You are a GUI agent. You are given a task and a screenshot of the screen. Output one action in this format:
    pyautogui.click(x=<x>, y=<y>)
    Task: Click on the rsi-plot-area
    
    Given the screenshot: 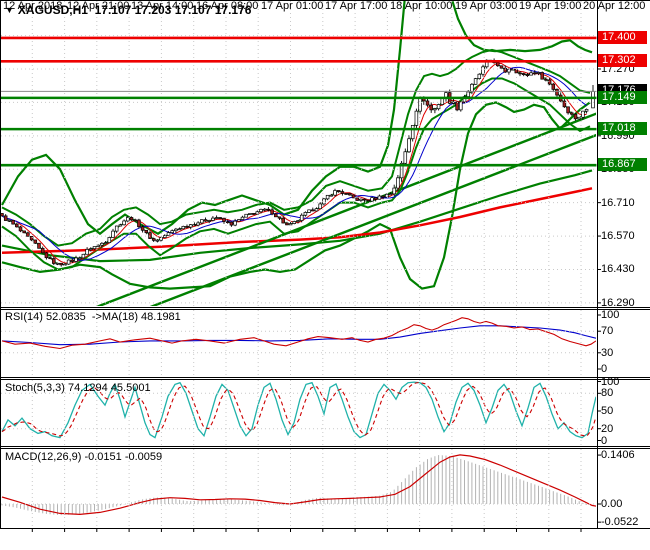 What is the action you would take?
    pyautogui.click(x=298, y=333)
    